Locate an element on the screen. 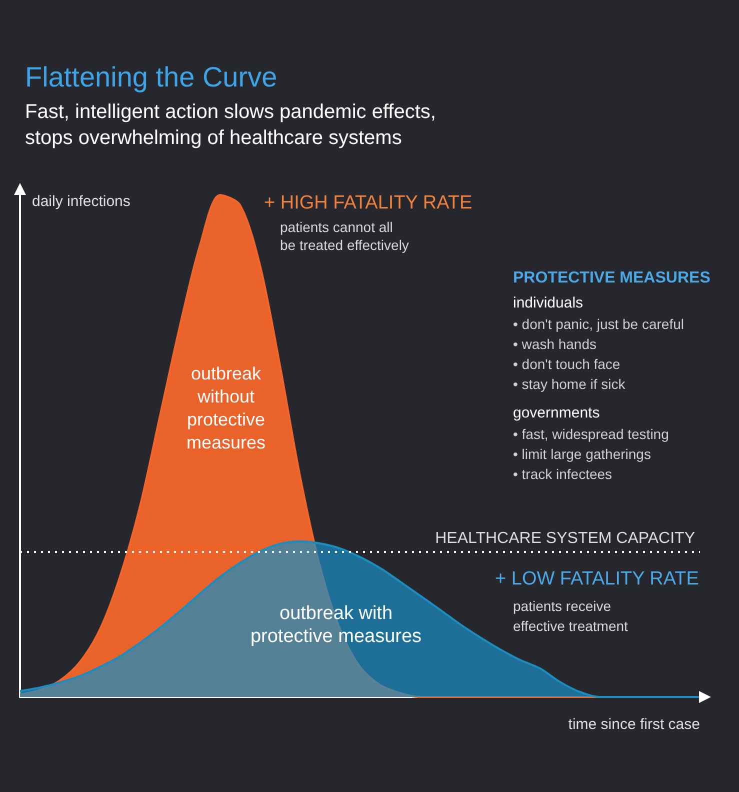 The width and height of the screenshot is (739, 792). ref-line-label: HEALTHCARE SYSTEM CAPACITY is located at coordinates (565, 538).